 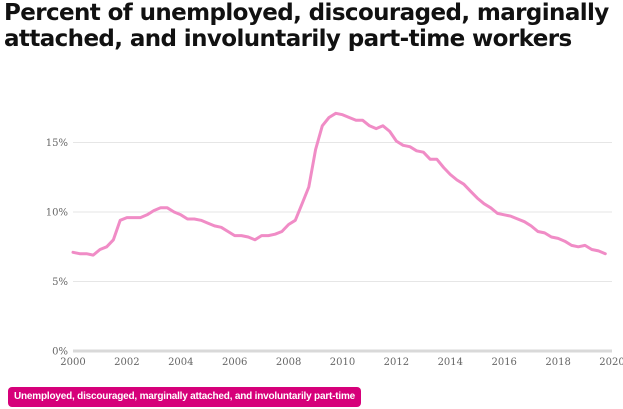 What do you see at coordinates (60, 282) in the screenshot?
I see `y-tick-label: 5%` at bounding box center [60, 282].